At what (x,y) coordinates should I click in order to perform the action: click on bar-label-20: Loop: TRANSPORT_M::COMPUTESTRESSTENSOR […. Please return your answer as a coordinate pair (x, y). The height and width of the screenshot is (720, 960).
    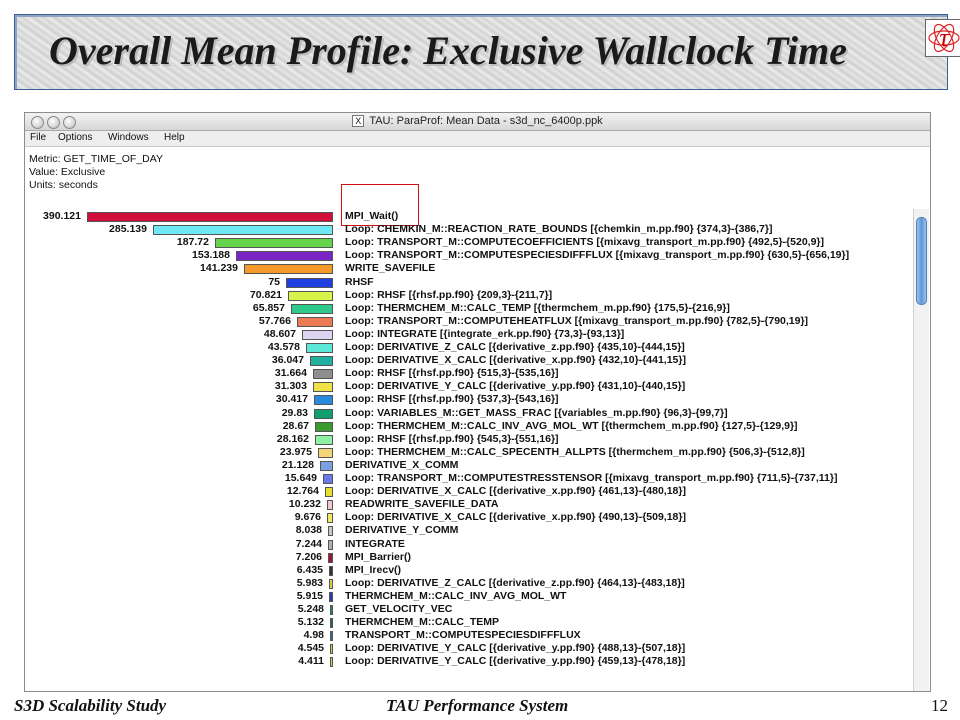
    Looking at the image, I should click on (591, 478).